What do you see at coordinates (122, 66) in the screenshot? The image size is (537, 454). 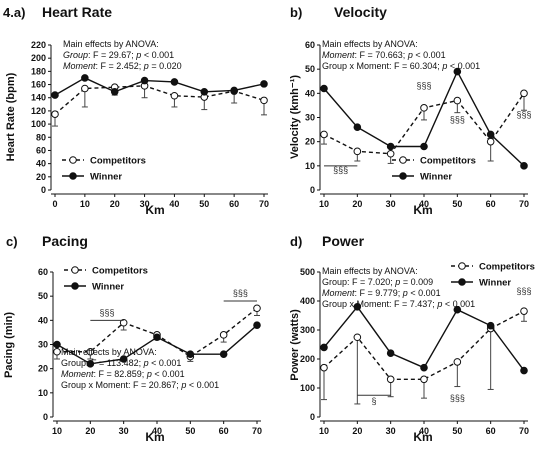 I see `anova-line: Moment: F = 2.452; p = 0.020` at bounding box center [122, 66].